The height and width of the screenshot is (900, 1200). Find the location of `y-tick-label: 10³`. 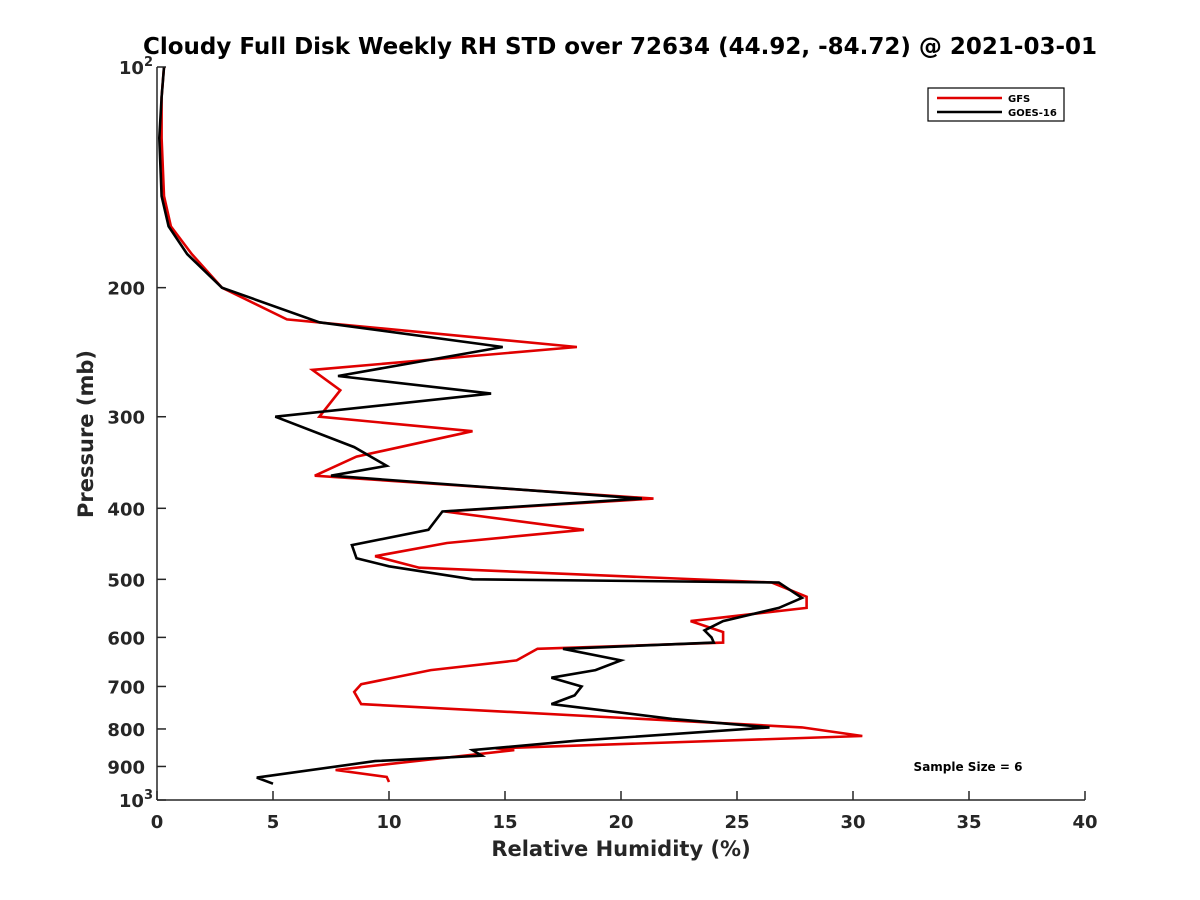

y-tick-label: 10³ is located at coordinates (136, 800).